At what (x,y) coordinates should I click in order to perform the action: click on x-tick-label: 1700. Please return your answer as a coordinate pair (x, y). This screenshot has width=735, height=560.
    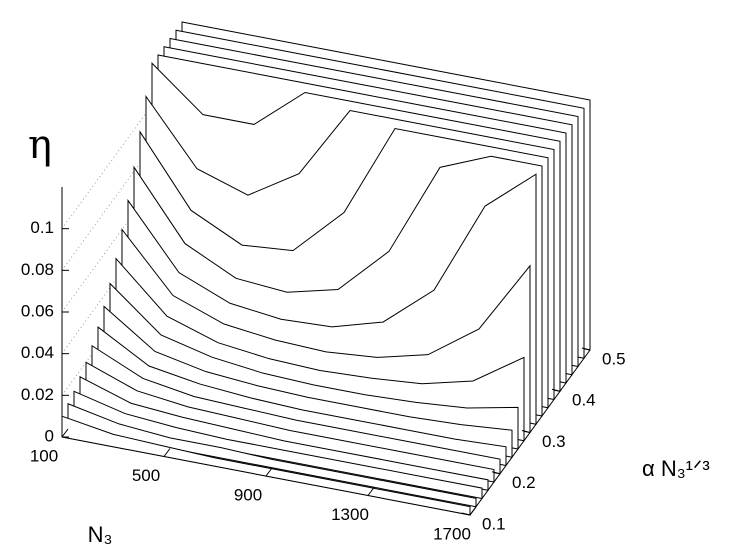
    Looking at the image, I should click on (452, 533).